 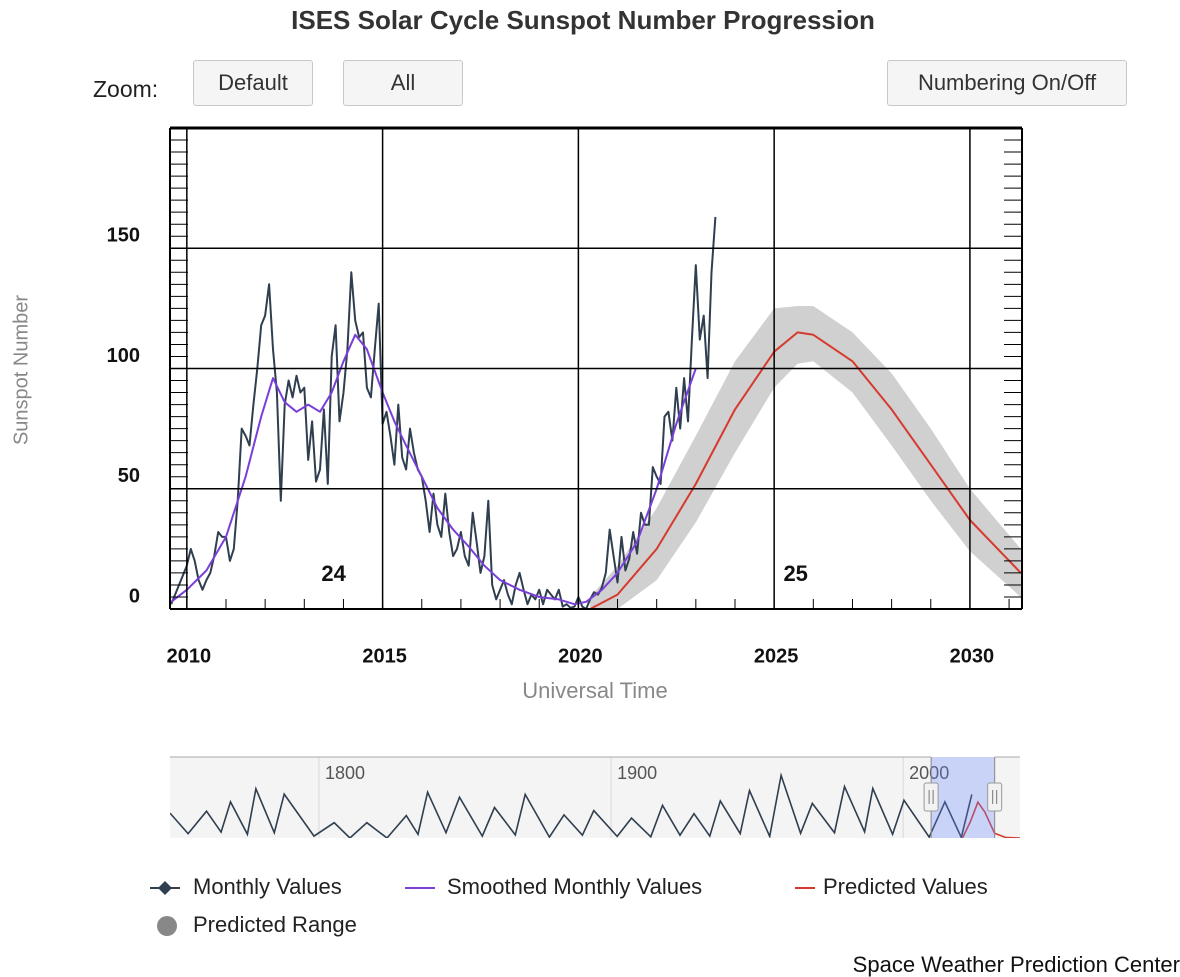 I want to click on zoom-label: Zoom:, so click(x=125, y=89).